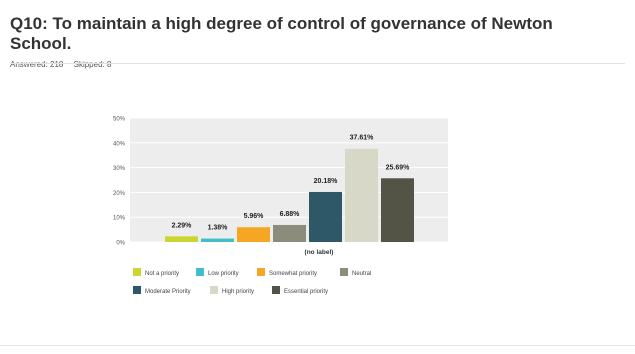 The image size is (635, 354). What do you see at coordinates (362, 138) in the screenshot?
I see `data-label: 37.61%` at bounding box center [362, 138].